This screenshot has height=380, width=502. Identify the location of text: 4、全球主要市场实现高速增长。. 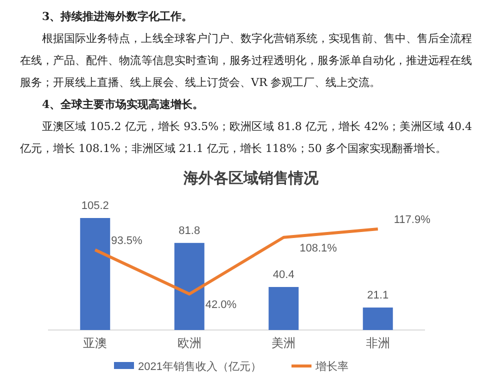
(123, 105).